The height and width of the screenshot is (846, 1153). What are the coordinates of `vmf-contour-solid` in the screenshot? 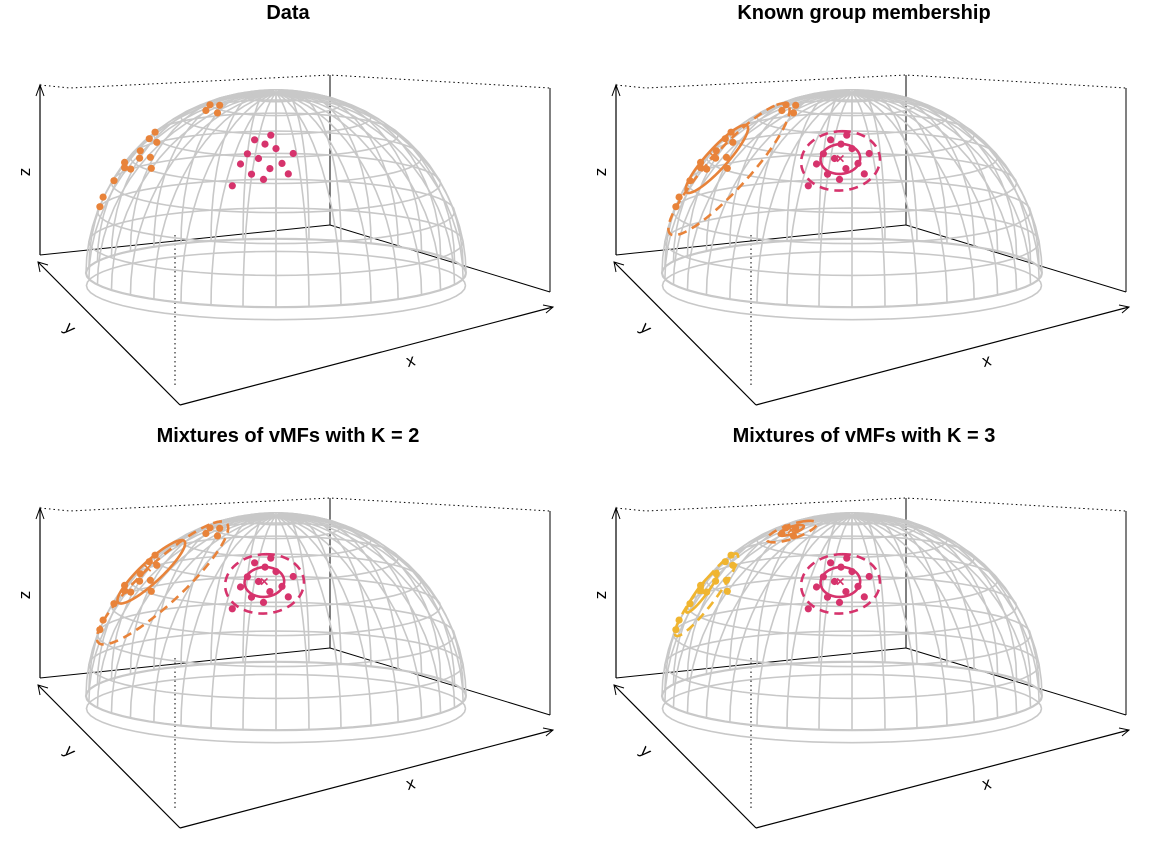 It's located at (840, 159).